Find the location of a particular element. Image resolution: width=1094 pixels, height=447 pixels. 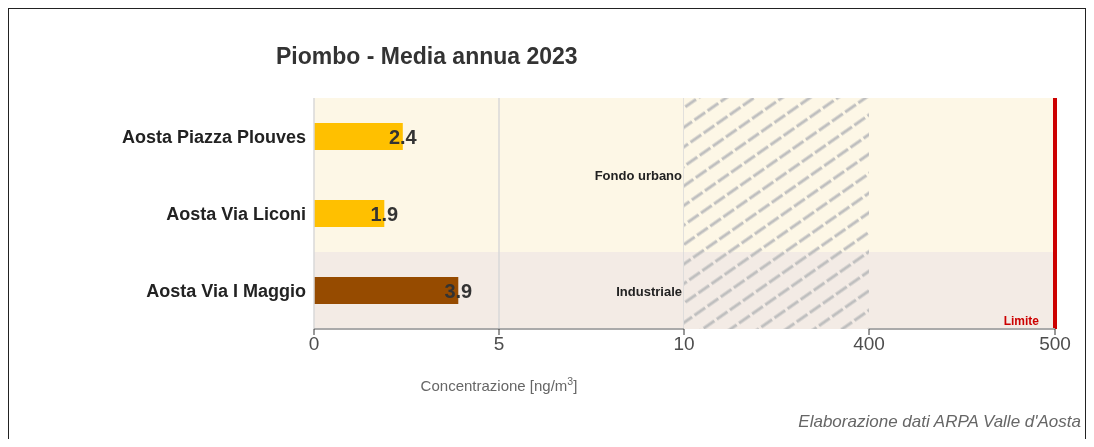

band-label: Industriale is located at coordinates (649, 291).